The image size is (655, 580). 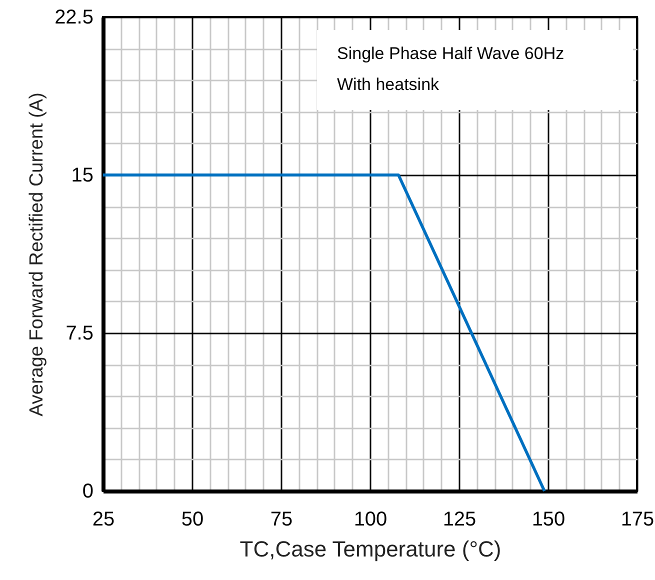 I want to click on y-tick-label: 7.5, so click(x=80, y=333).